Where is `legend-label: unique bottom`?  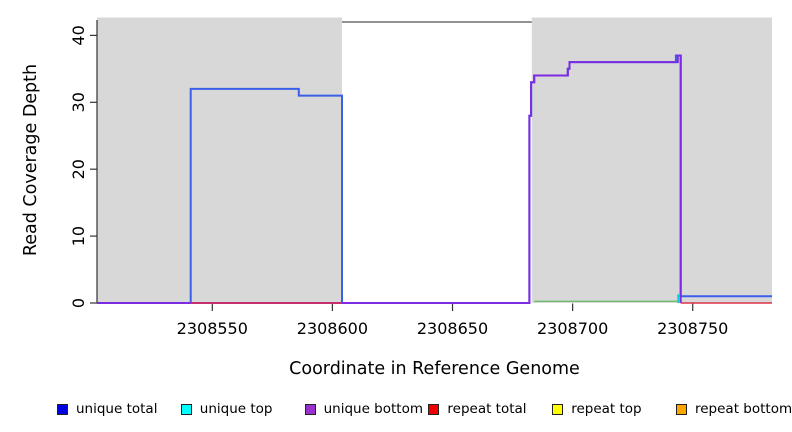 legend-label: unique bottom is located at coordinates (373, 409).